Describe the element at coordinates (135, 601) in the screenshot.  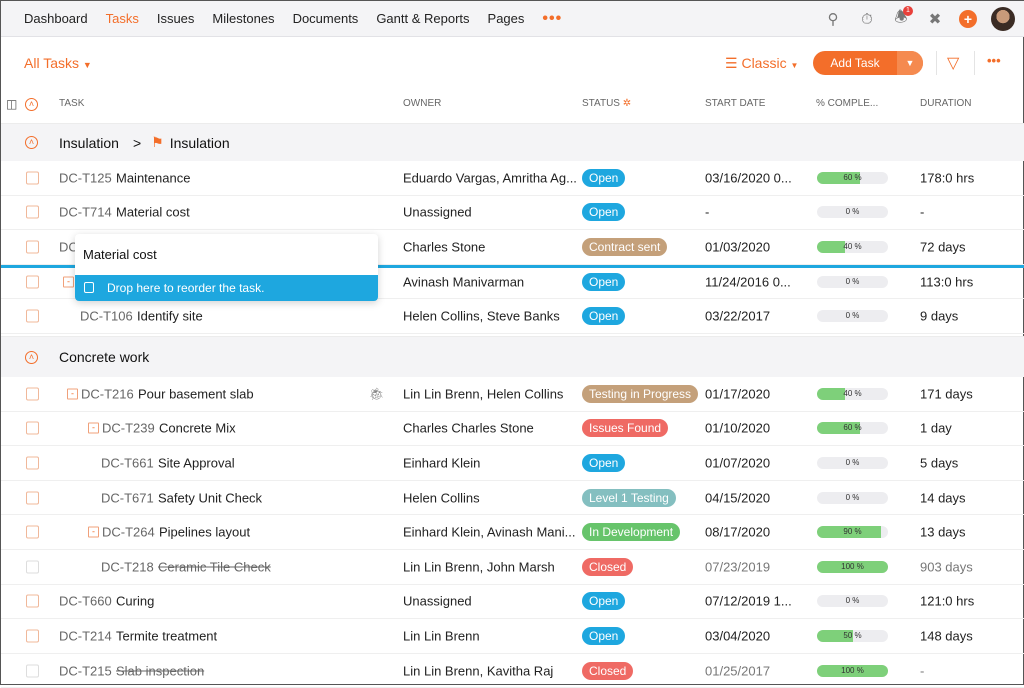
I see `task-name: Curing` at that location.